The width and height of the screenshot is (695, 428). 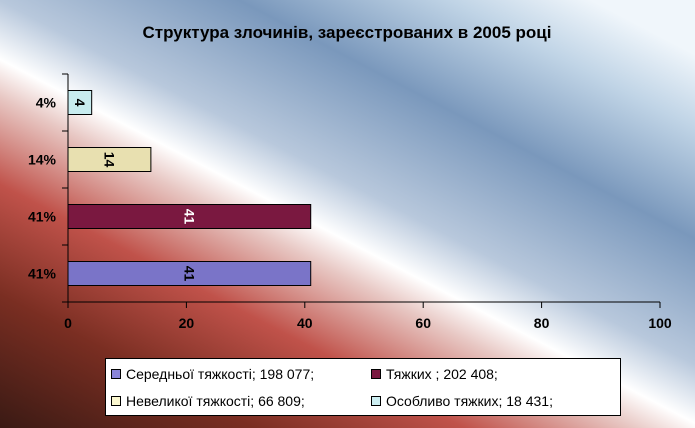 What do you see at coordinates (660, 323) in the screenshot?
I see `x-tick-label: 100` at bounding box center [660, 323].